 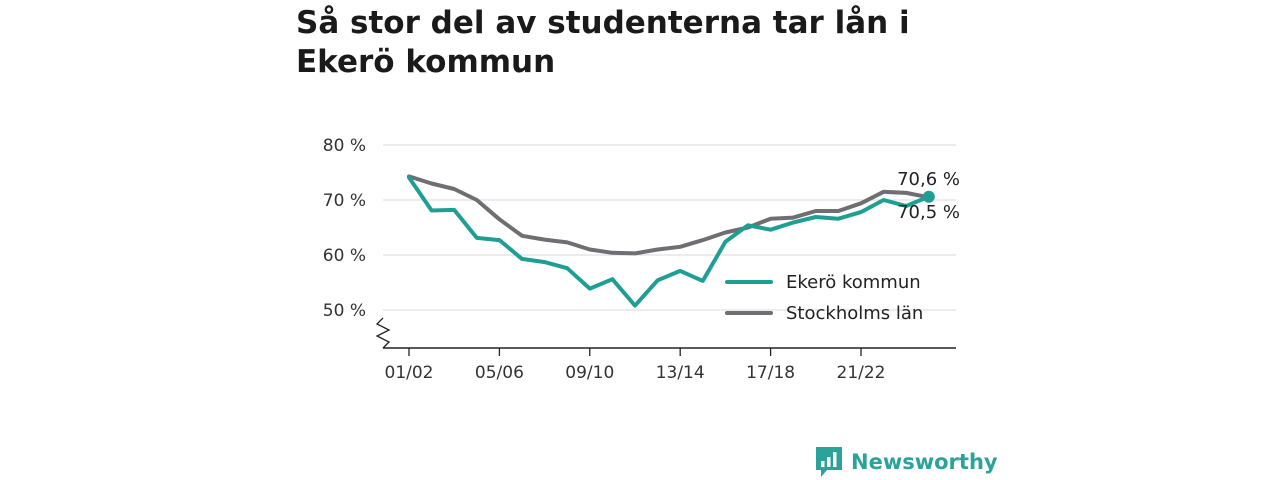 I want to click on end-labels: 70,6 % 70,5 %, so click(x=928, y=196).